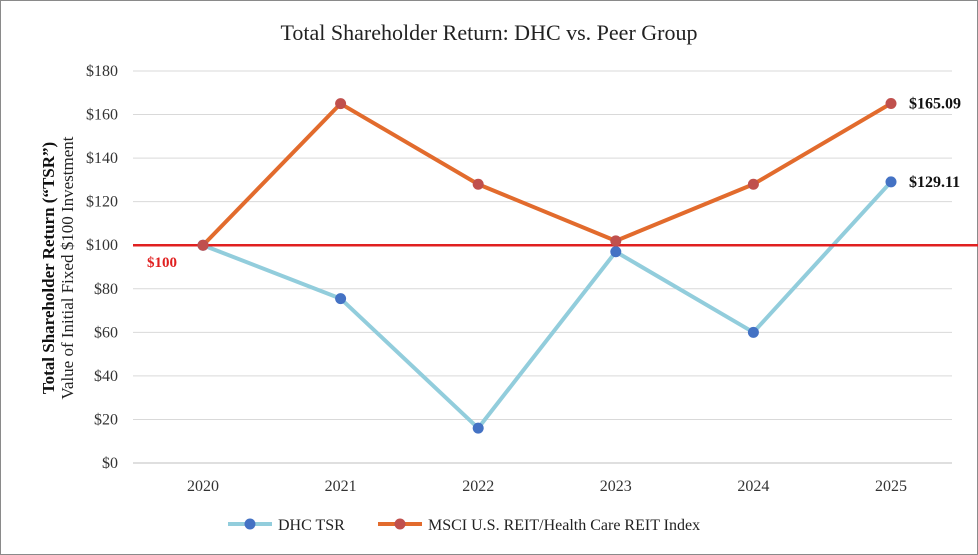 This screenshot has height=555, width=978. Describe the element at coordinates (934, 182) in the screenshot. I see `dhc-tsr-end-label: $129.11` at that location.